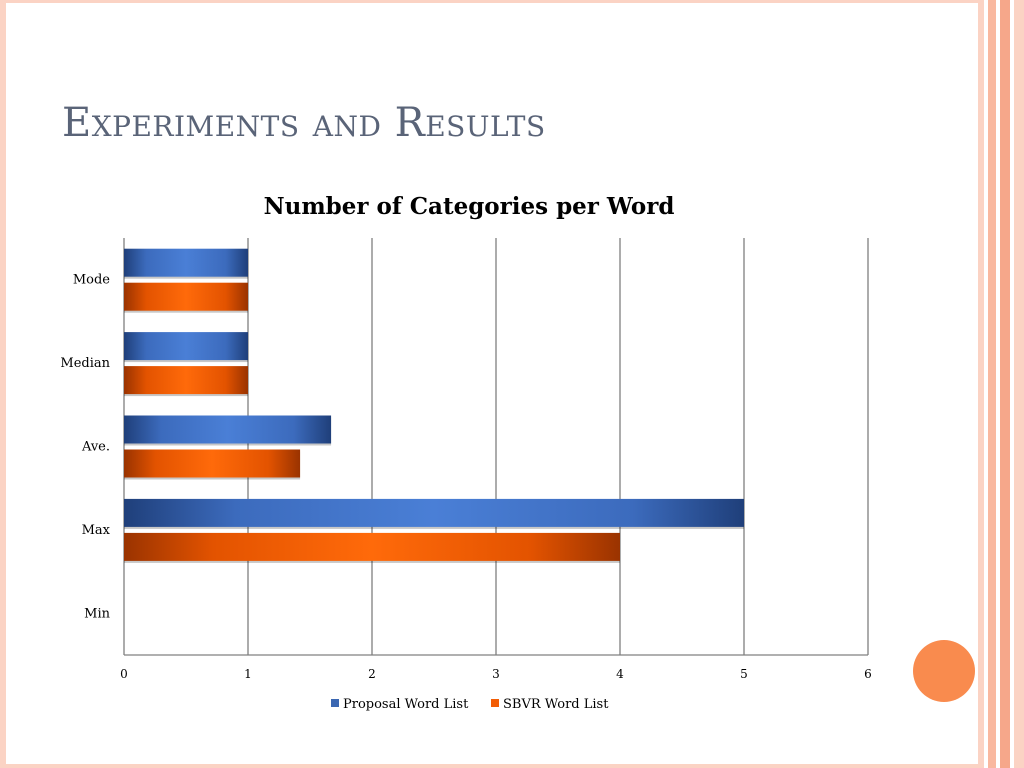 The height and width of the screenshot is (768, 1024). Describe the element at coordinates (3, 384) in the screenshot. I see `slide-frame-left` at that location.